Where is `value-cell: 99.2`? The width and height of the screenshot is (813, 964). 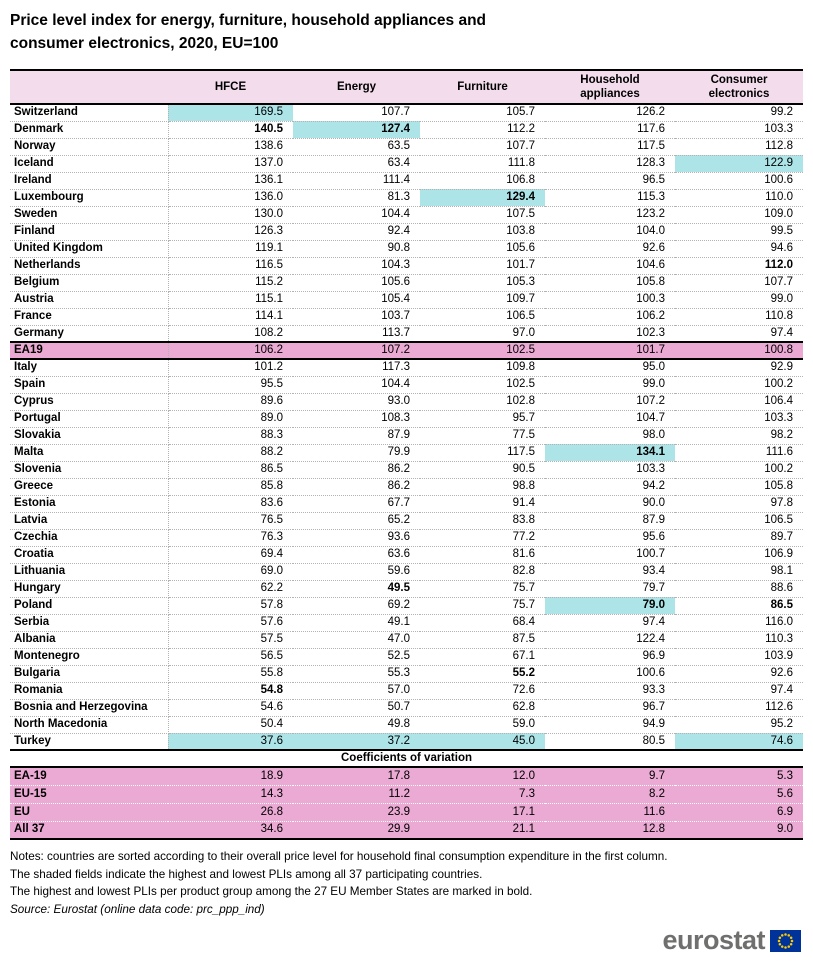 value-cell: 99.2 is located at coordinates (739, 113).